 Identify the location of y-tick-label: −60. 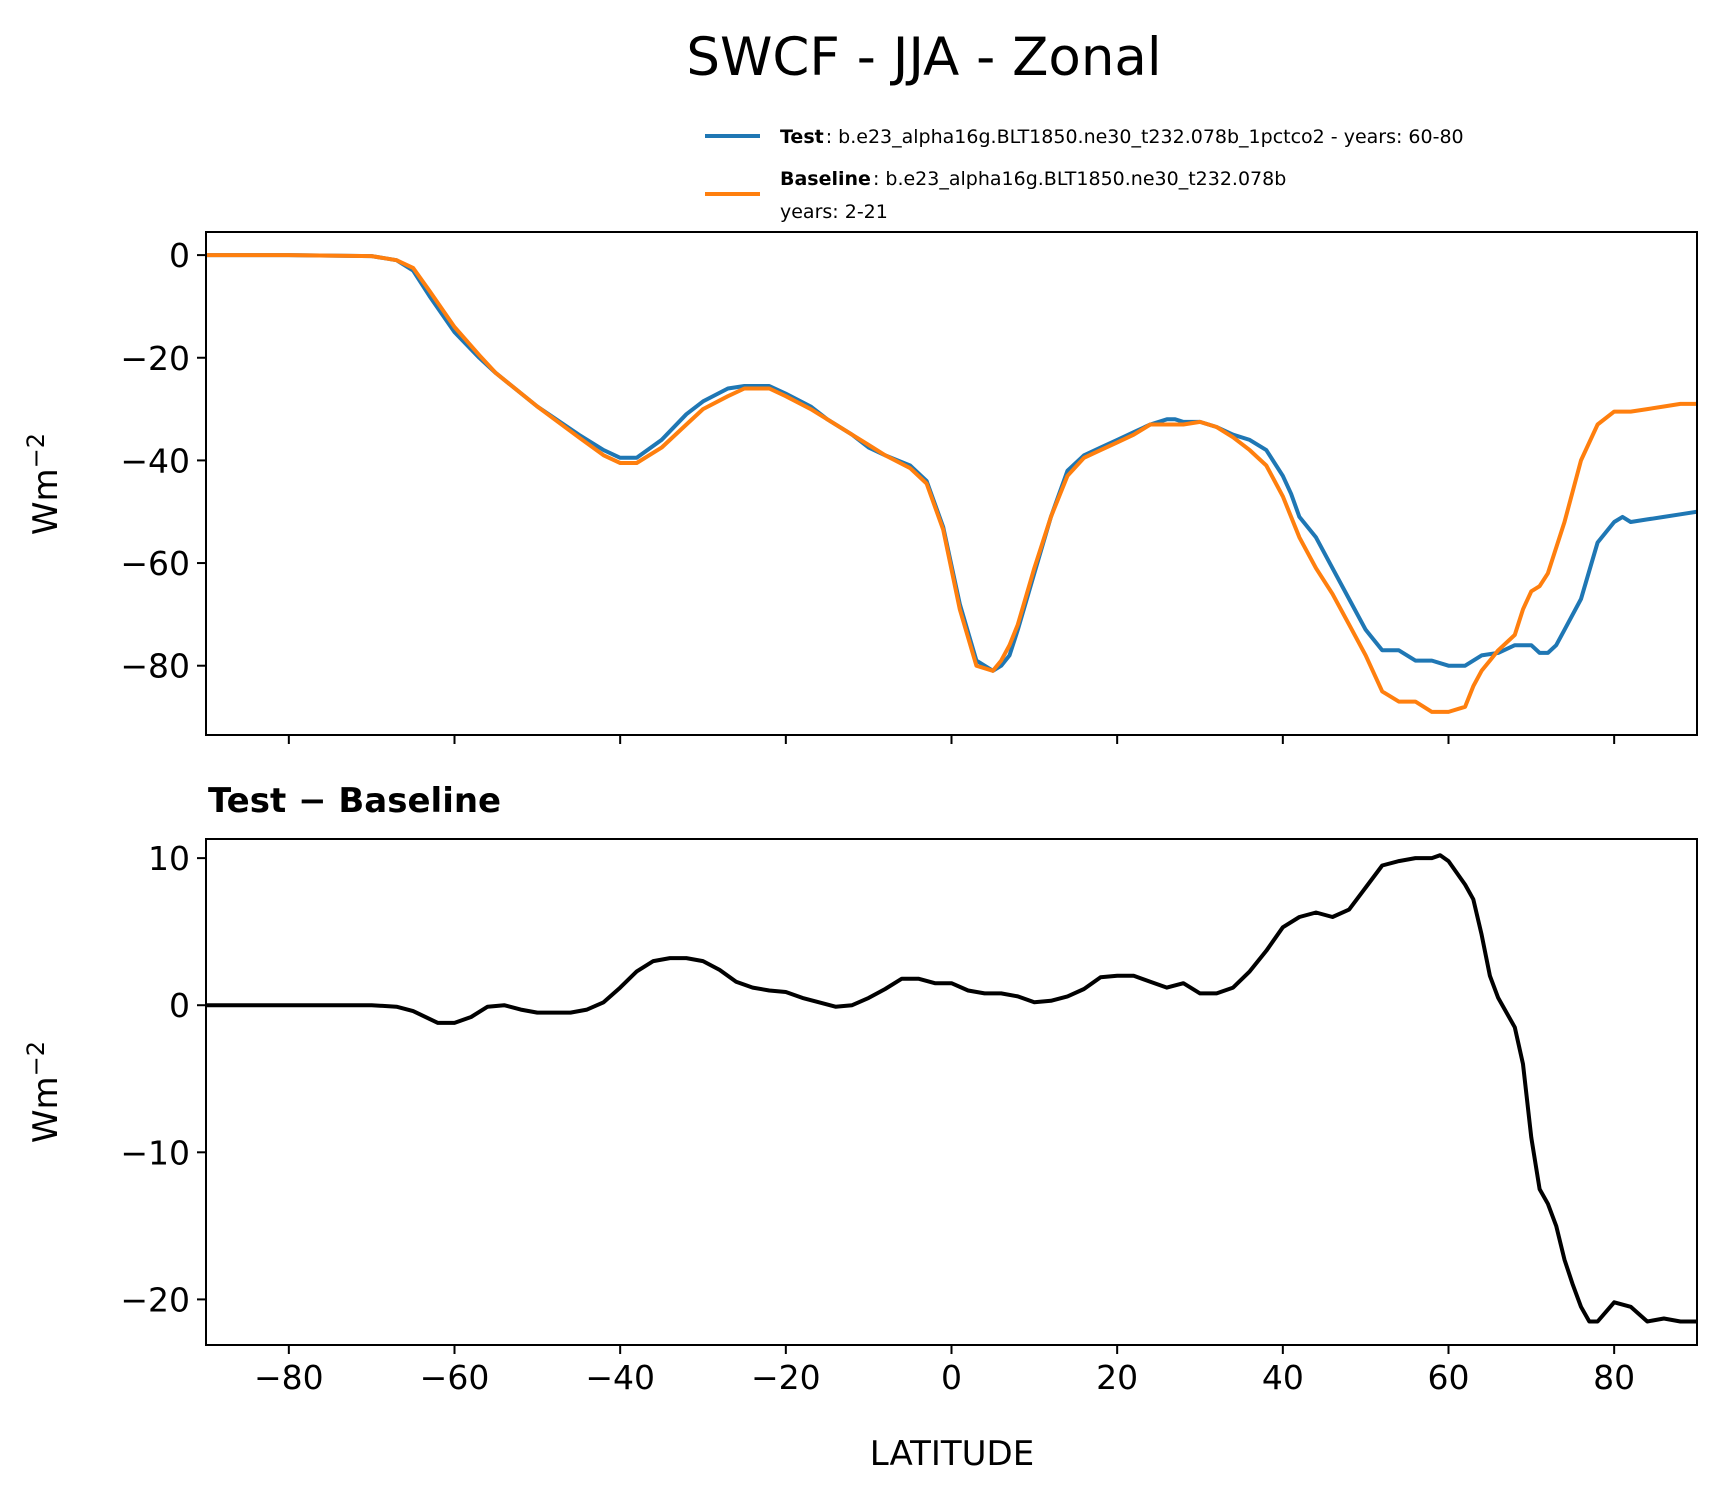
(155, 563).